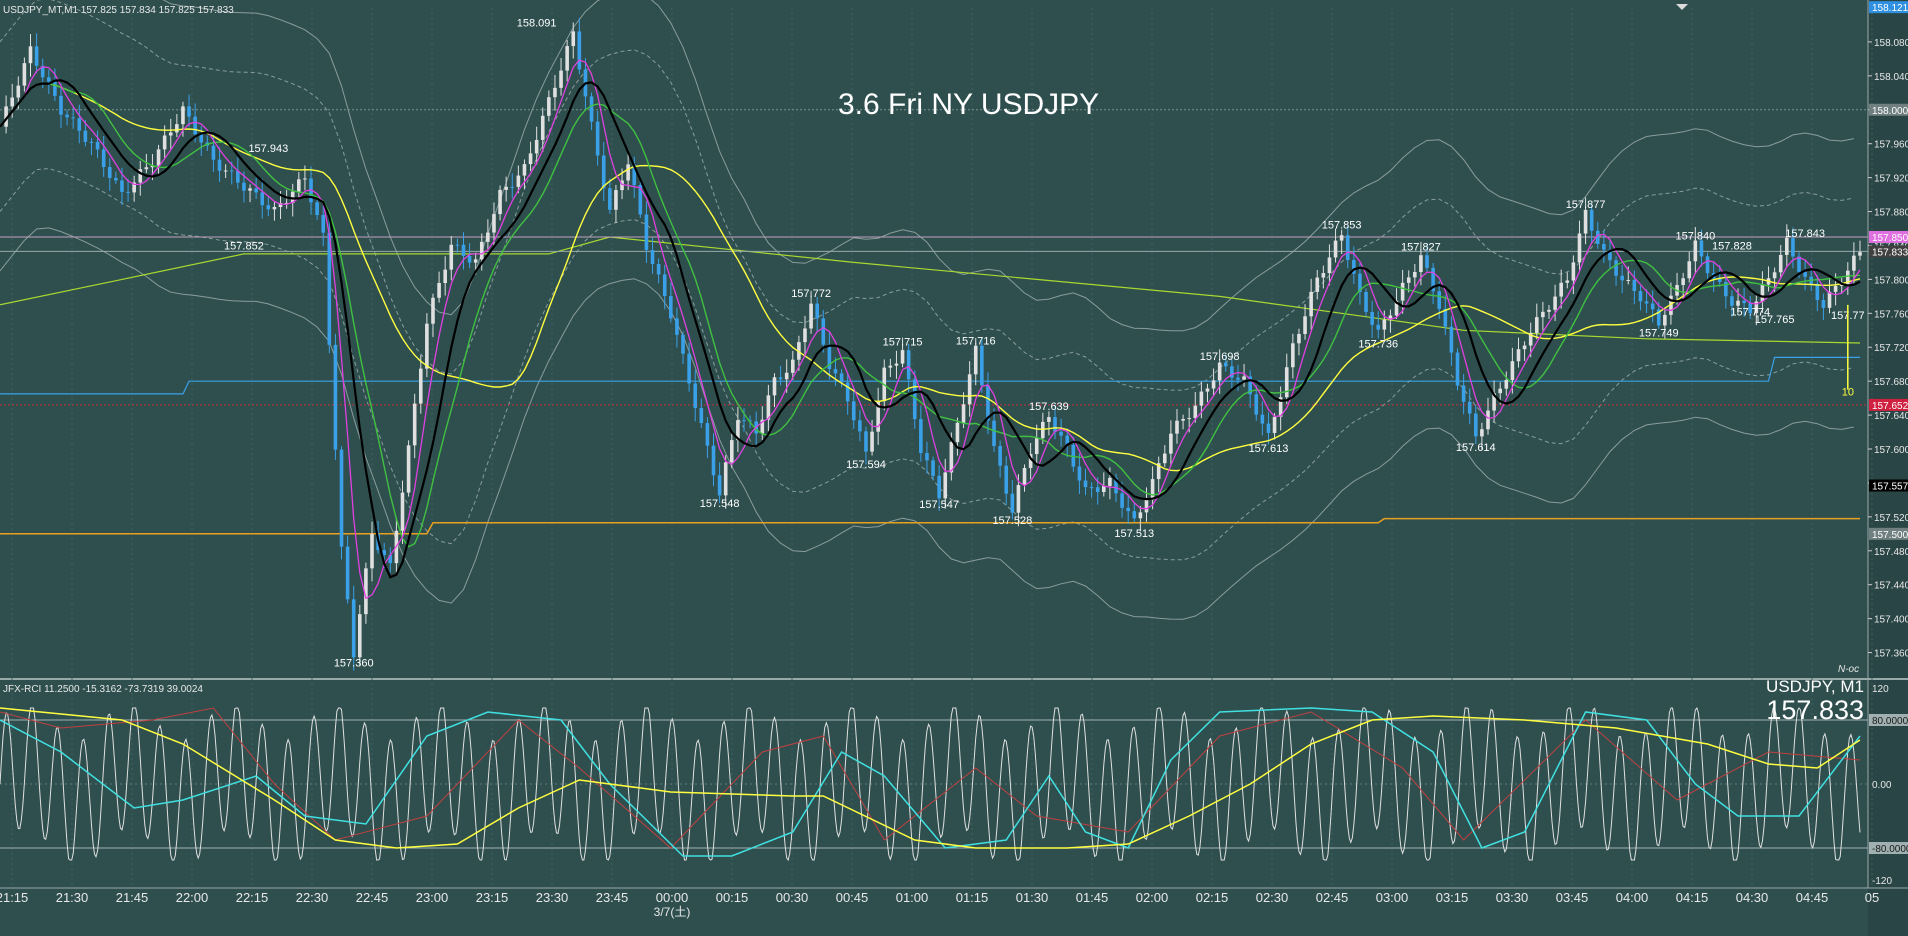 Image resolution: width=1908 pixels, height=936 pixels. What do you see at coordinates (1891, 552) in the screenshot?
I see `price-tick-label: 157.480` at bounding box center [1891, 552].